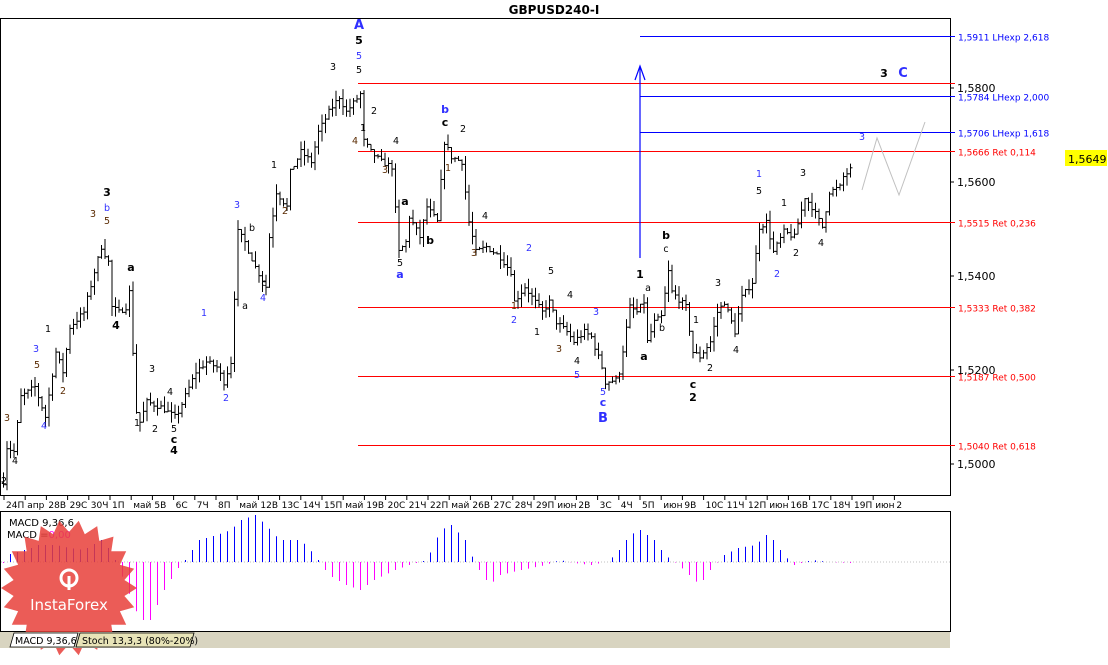  What do you see at coordinates (481, 506) in the screenshot?
I see `x-tick-label: 26В` at bounding box center [481, 506].